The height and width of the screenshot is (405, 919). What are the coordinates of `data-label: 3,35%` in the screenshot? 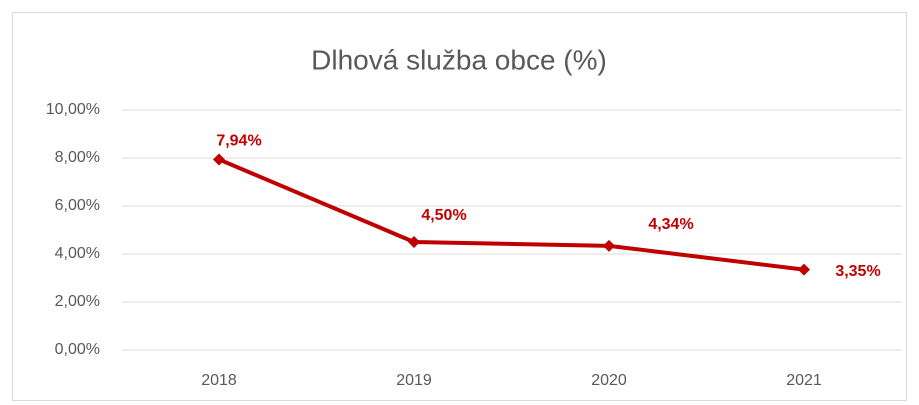 It's located at (857, 271).